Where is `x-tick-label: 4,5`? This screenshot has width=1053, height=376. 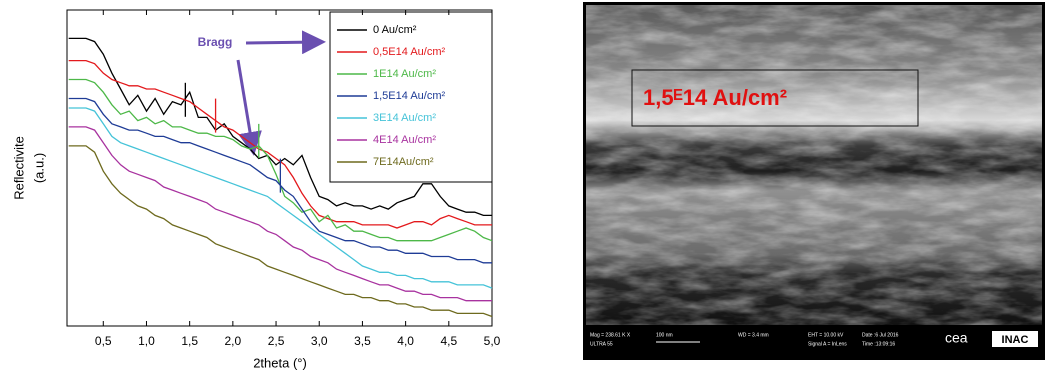
x-tick-label: 4,5 is located at coordinates (448, 341).